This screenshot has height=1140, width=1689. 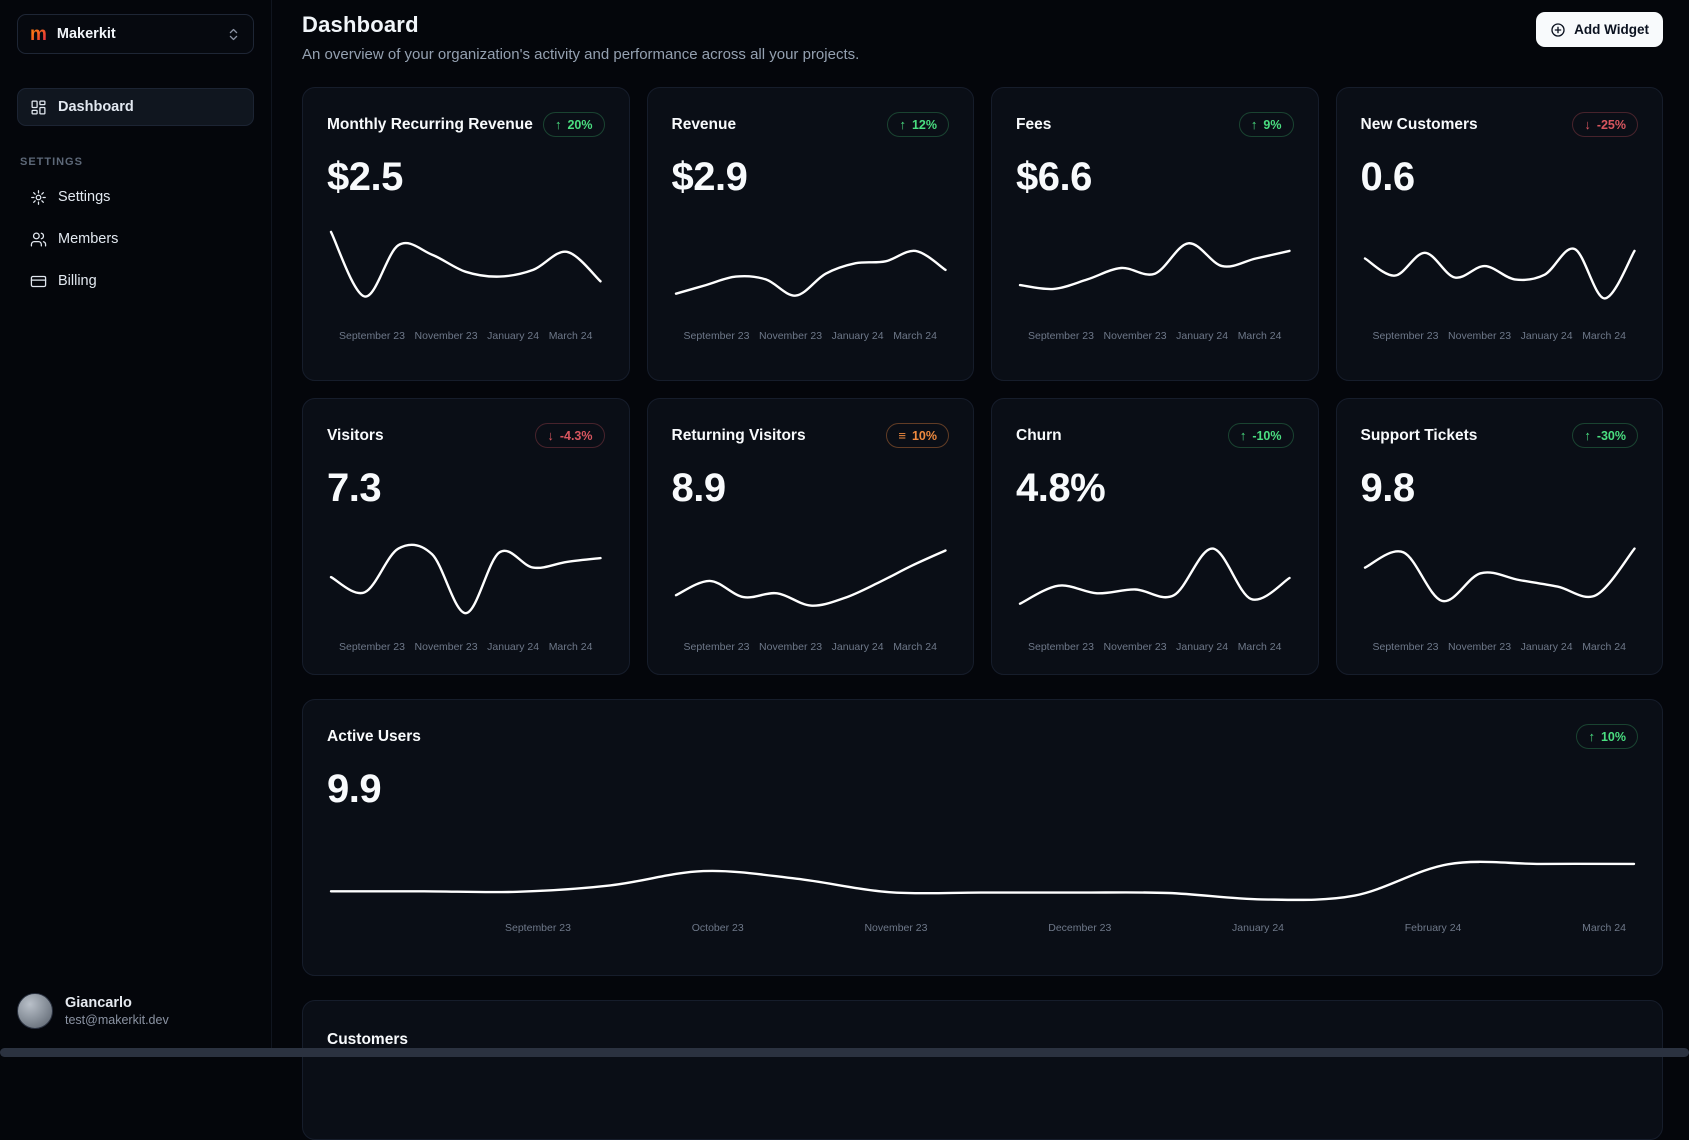 I want to click on users-icon, so click(x=38, y=239).